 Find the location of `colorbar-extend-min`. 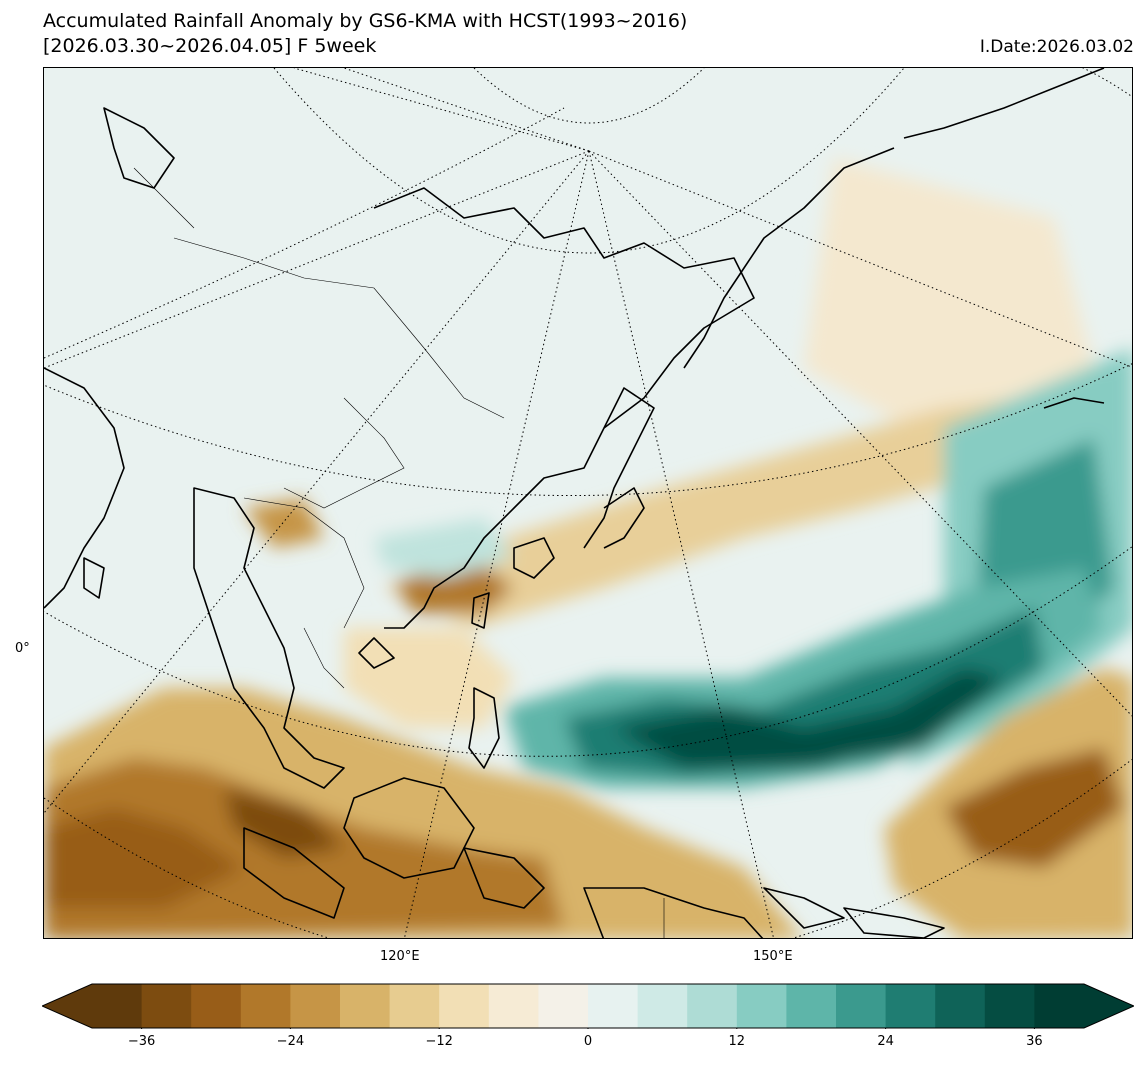

colorbar-extend-min is located at coordinates (67, 1006).